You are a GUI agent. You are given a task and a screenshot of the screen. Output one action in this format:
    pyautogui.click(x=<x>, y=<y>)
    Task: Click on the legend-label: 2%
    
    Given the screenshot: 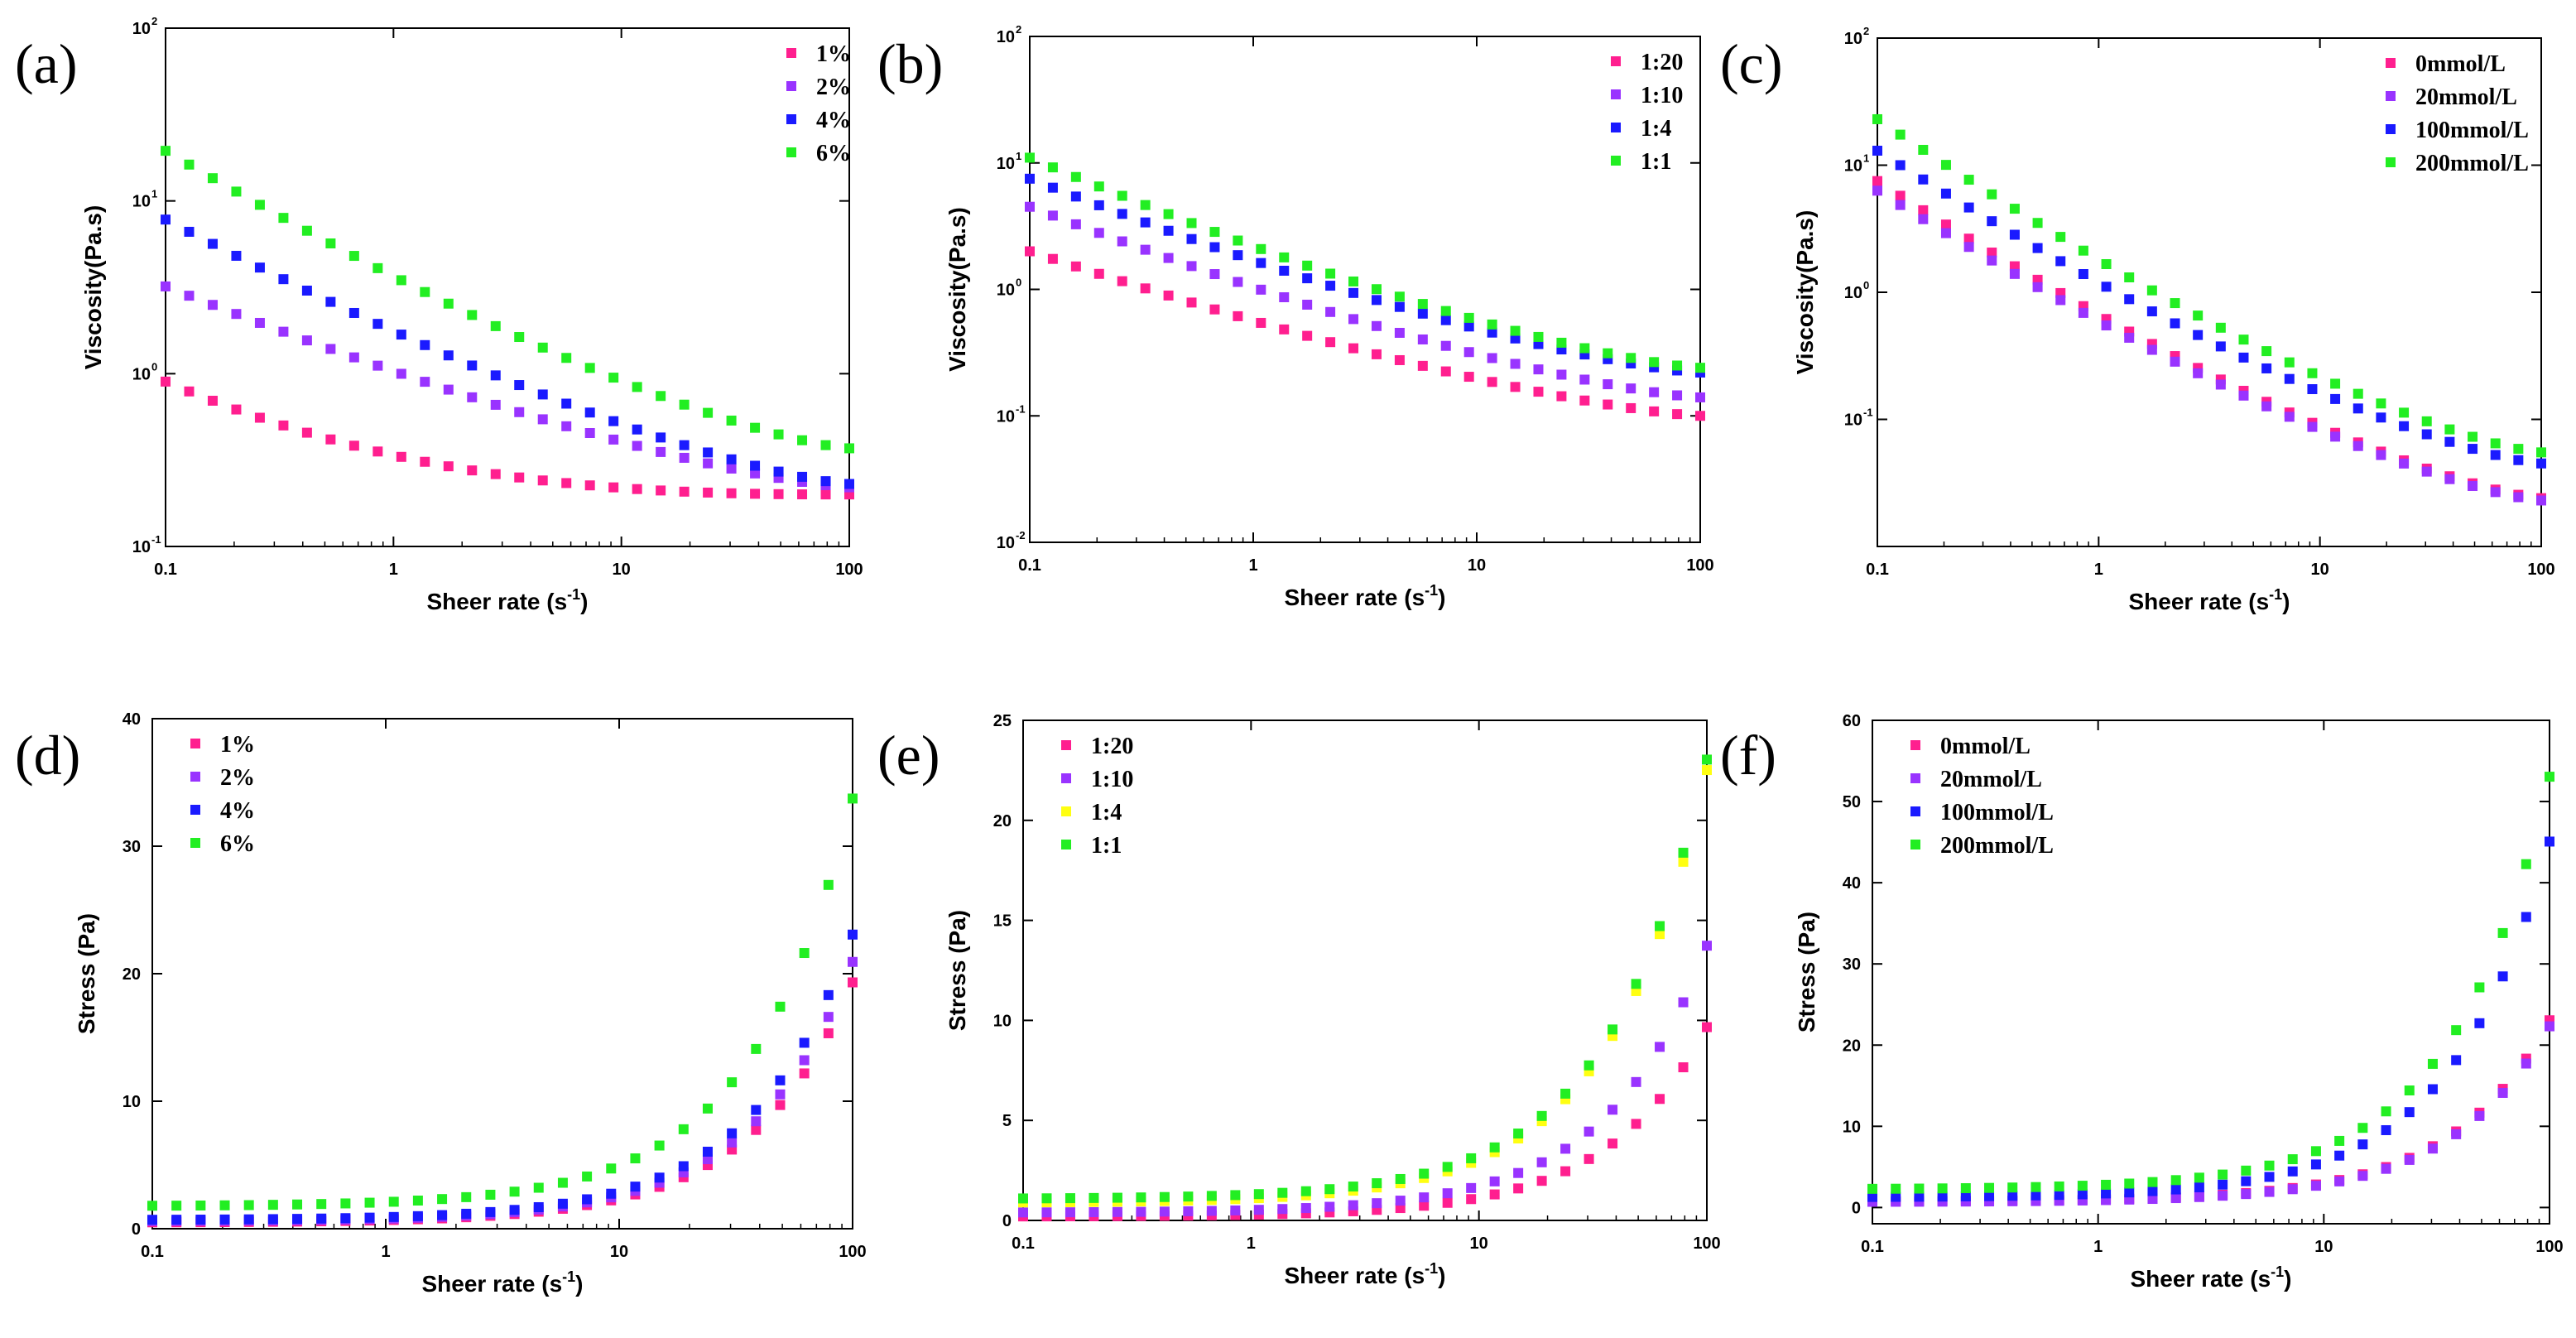 What is the action you would take?
    pyautogui.click(x=833, y=87)
    